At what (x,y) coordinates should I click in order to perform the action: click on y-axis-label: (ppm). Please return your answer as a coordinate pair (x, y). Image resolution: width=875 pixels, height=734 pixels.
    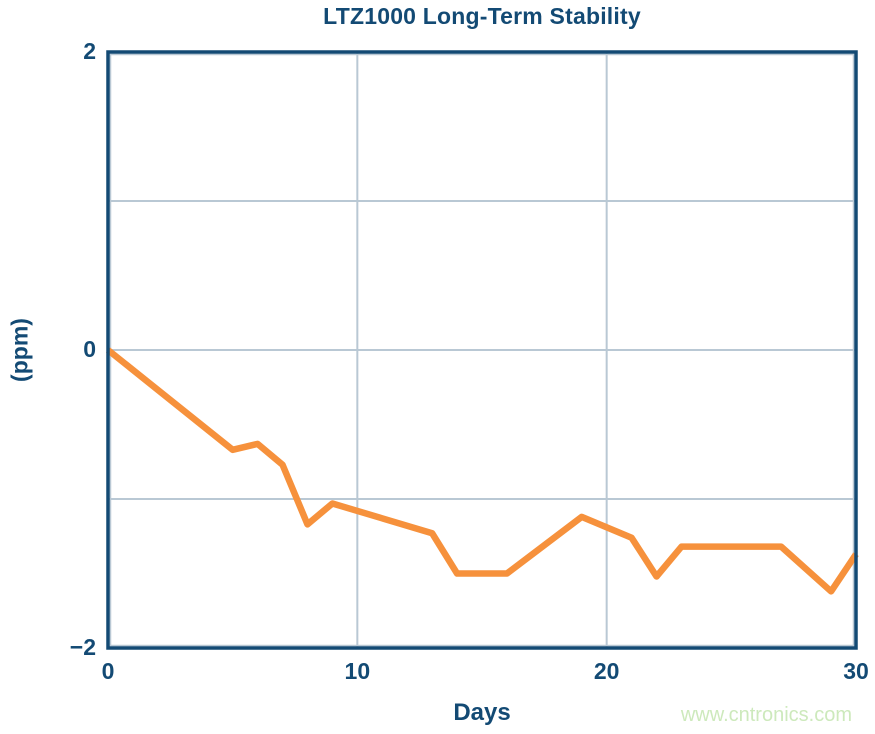
    Looking at the image, I should click on (19, 350).